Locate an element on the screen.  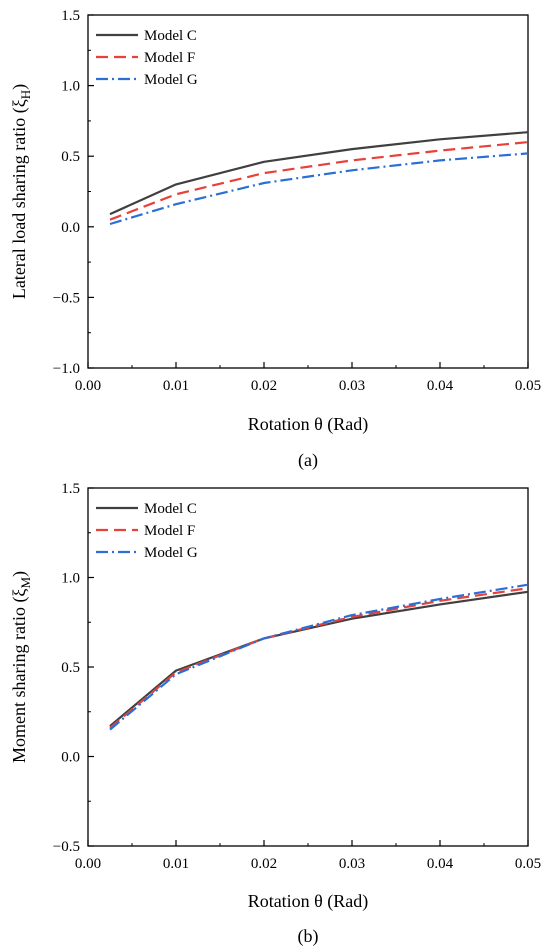
panel-label: (a) is located at coordinates (308, 460).